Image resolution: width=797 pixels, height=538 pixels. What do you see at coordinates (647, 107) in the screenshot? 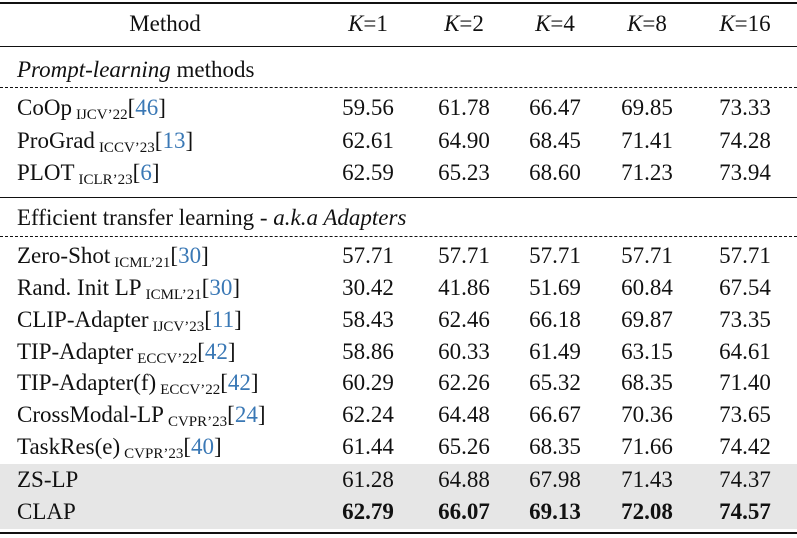
I see `value-k8: 69.85` at bounding box center [647, 107].